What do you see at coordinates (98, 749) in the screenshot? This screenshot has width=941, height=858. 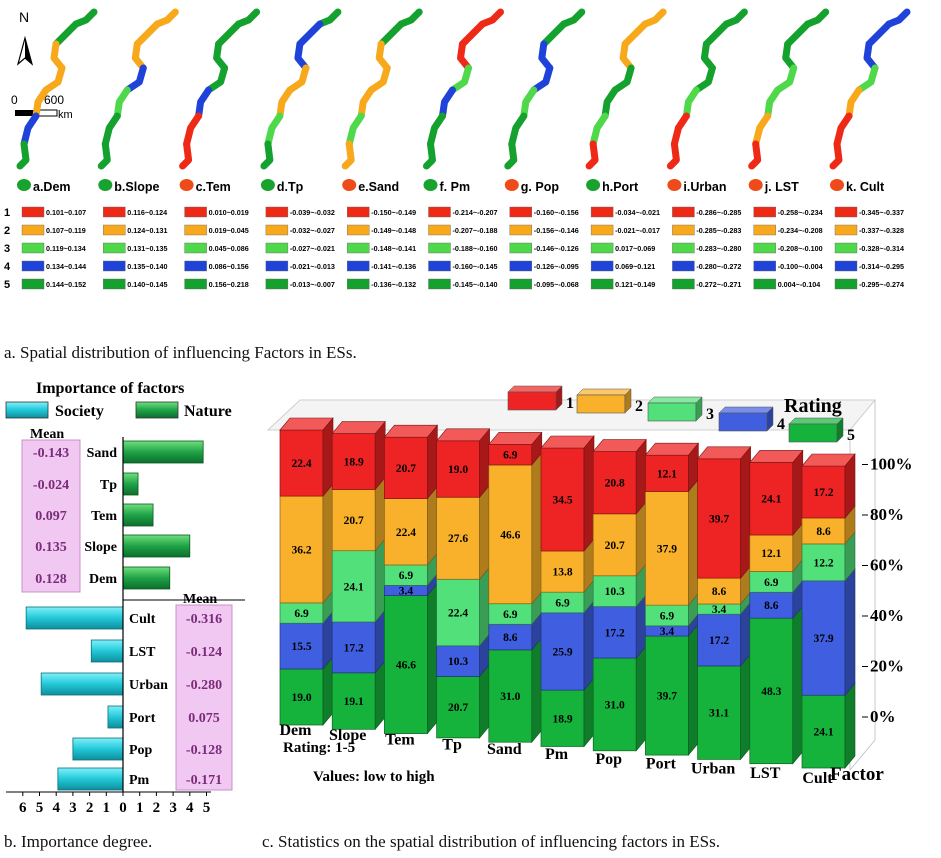 I see `bar-society-pop` at bounding box center [98, 749].